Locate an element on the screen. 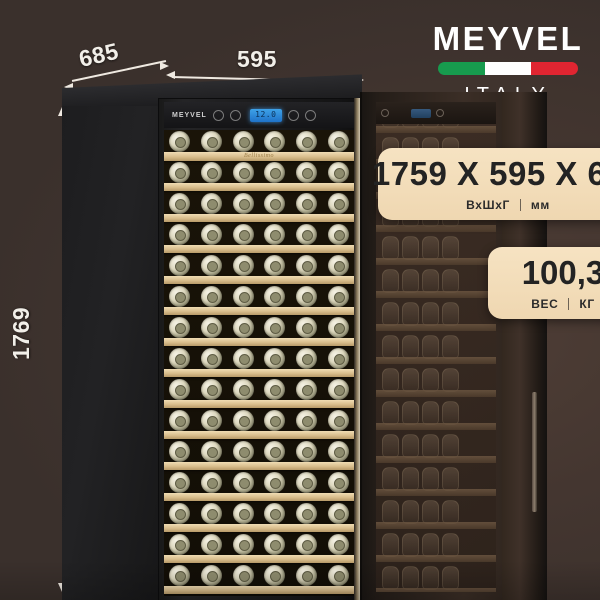  reflection-button-icon is located at coordinates (385, 113).